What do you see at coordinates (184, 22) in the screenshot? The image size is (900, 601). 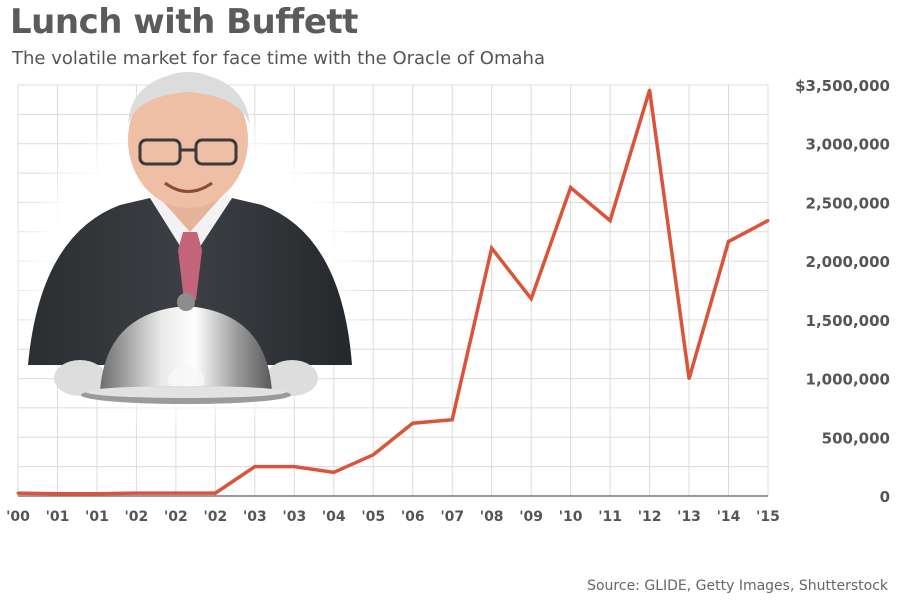 I see `chart-title: Lunch with Buffett` at bounding box center [184, 22].